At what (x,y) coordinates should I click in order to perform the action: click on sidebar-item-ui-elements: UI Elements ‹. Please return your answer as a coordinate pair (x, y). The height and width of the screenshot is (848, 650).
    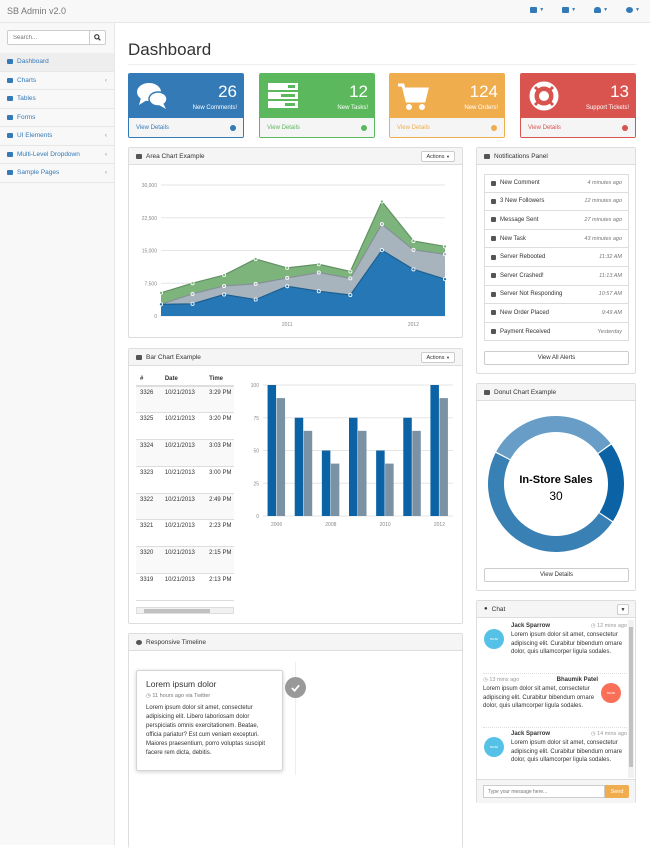
    Looking at the image, I should click on (57, 136).